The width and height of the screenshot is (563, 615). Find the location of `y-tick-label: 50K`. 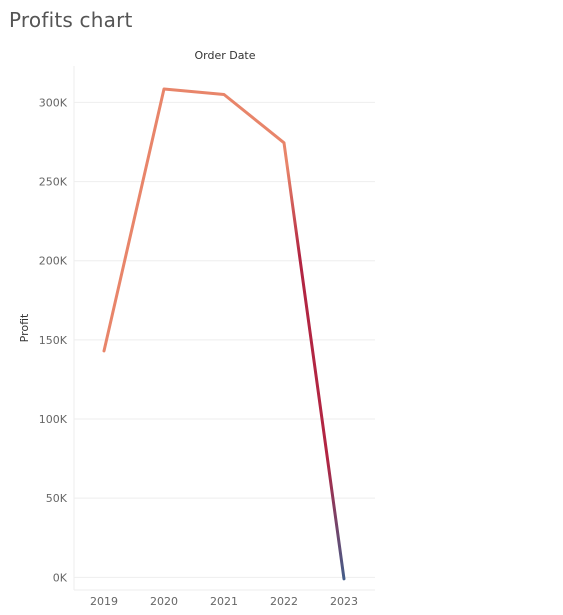

y-tick-label: 50K is located at coordinates (57, 498).